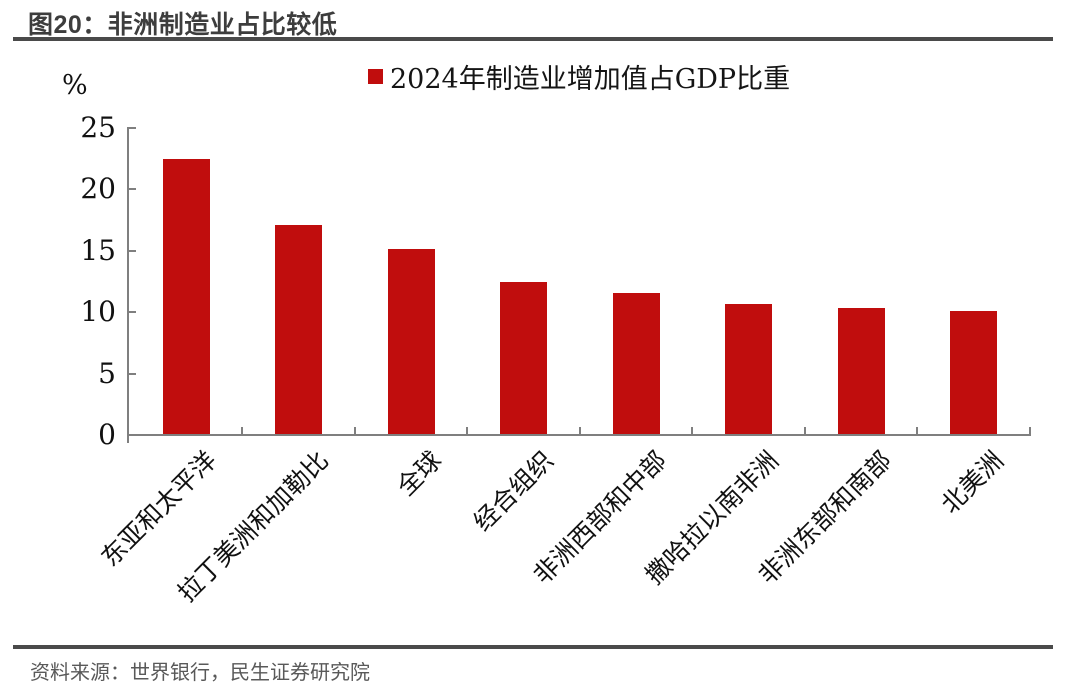  What do you see at coordinates (419, 473) in the screenshot?
I see `x-axis-category-label: 全球` at bounding box center [419, 473].